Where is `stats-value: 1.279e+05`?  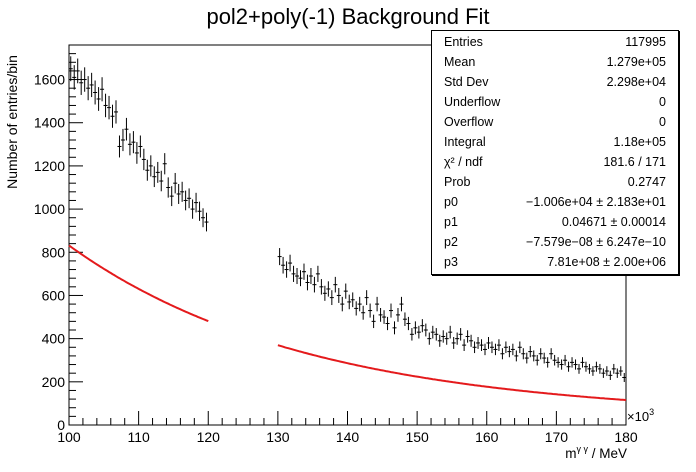
stats-value: 1.279e+05 is located at coordinates (636, 62).